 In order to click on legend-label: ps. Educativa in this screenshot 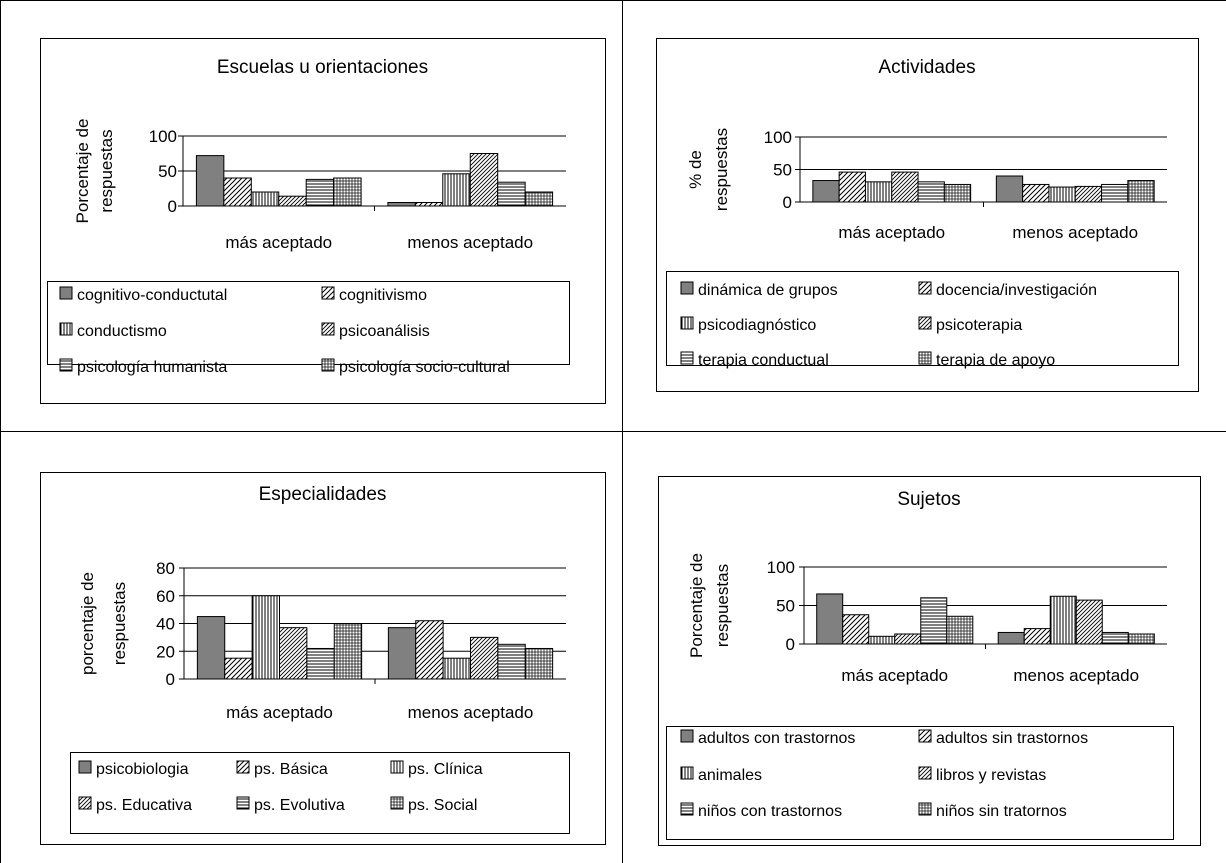, I will do `click(144, 805)`.